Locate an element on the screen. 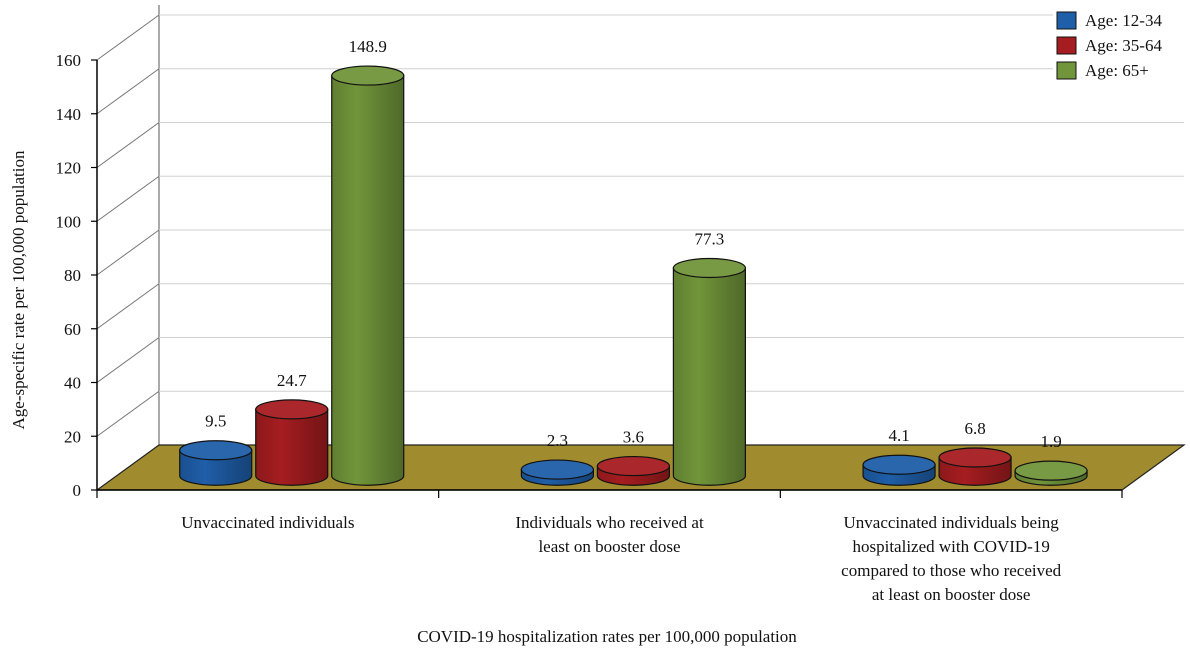  category-label-line: Unvaccinated individuals is located at coordinates (267, 522).